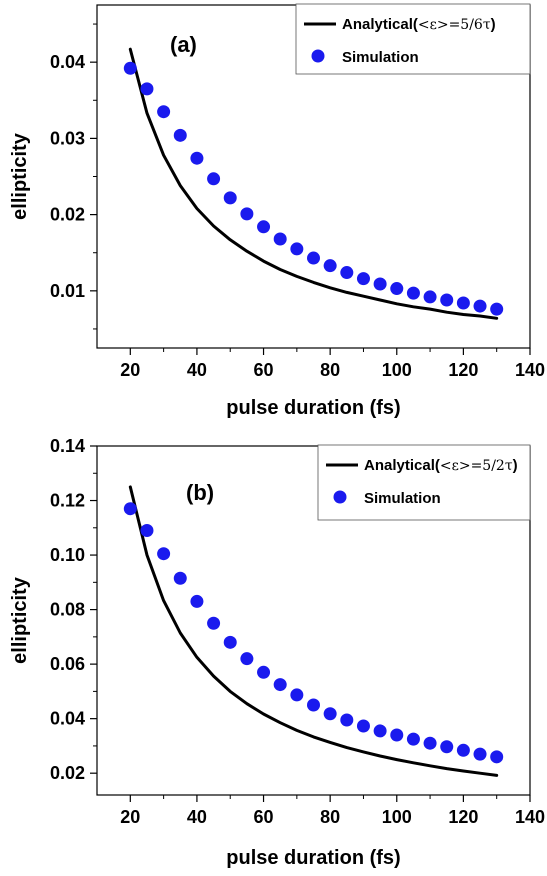 Image resolution: width=547 pixels, height=876 pixels. What do you see at coordinates (67, 610) in the screenshot?
I see `y-tick-label: 0.08` at bounding box center [67, 610].